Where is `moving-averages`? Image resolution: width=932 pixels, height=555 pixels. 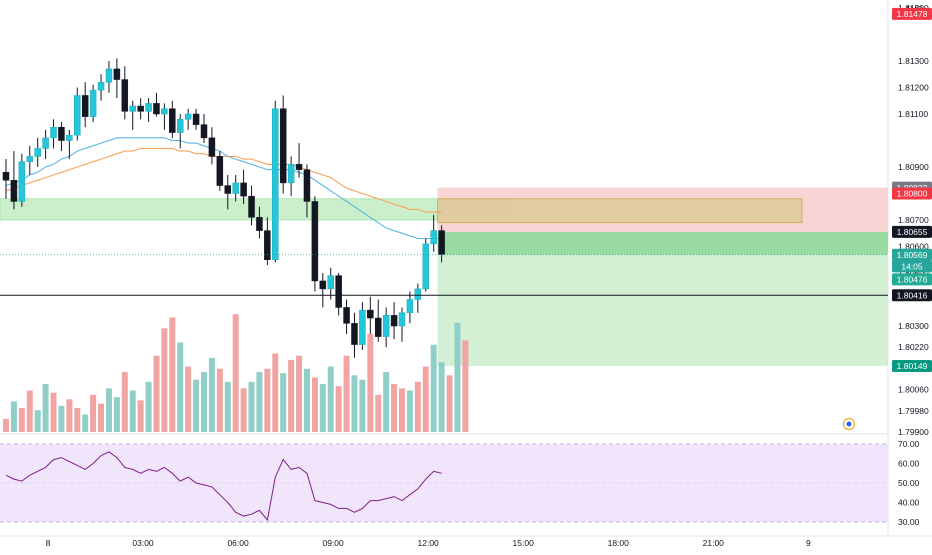
moving-averages is located at coordinates (223, 188).